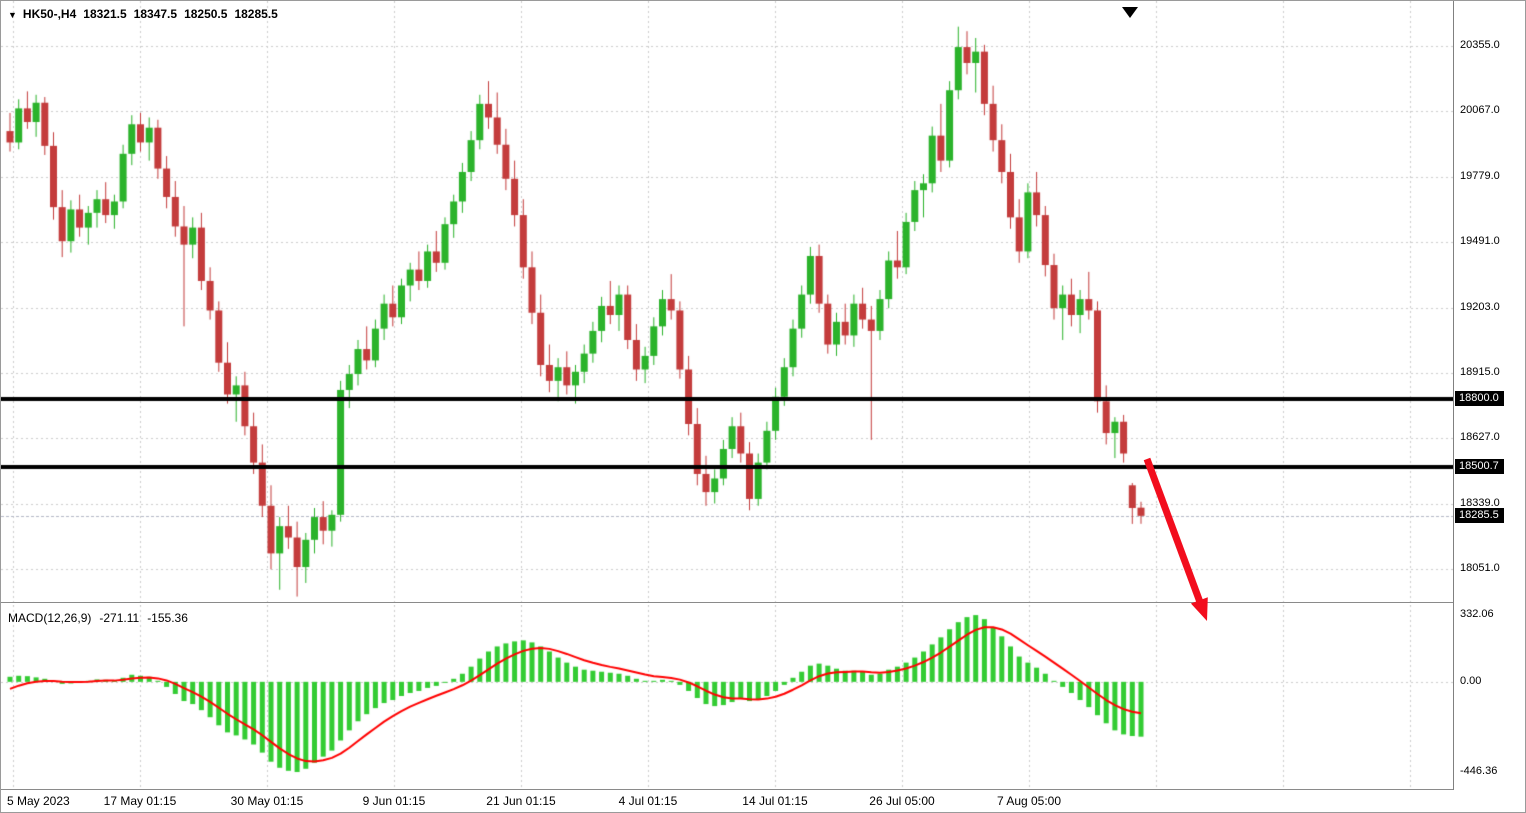  Describe the element at coordinates (206, 14) in the screenshot. I see `ohlc-low-value: 18250.5` at that location.